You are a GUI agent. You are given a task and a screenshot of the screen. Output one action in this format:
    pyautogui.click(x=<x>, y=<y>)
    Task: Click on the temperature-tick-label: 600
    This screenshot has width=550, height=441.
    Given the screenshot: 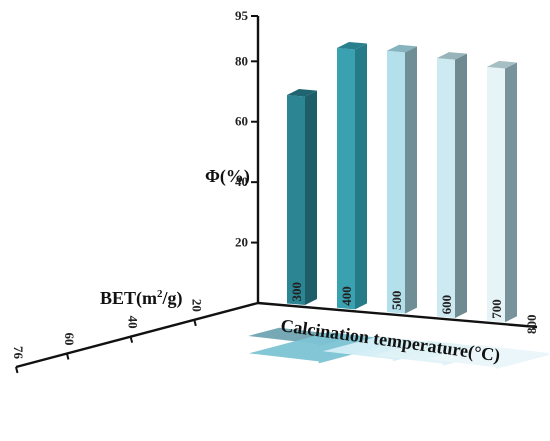 What is the action you would take?
    pyautogui.click(x=446, y=305)
    